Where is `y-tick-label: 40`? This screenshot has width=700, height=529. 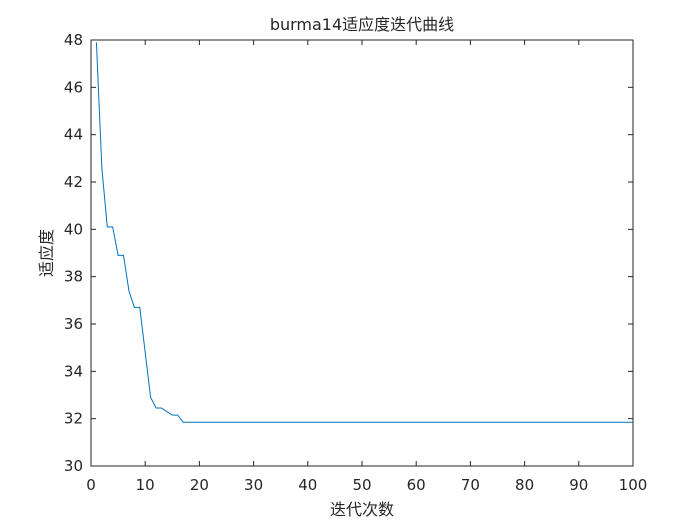
y-tick-label: 40 is located at coordinates (73, 229).